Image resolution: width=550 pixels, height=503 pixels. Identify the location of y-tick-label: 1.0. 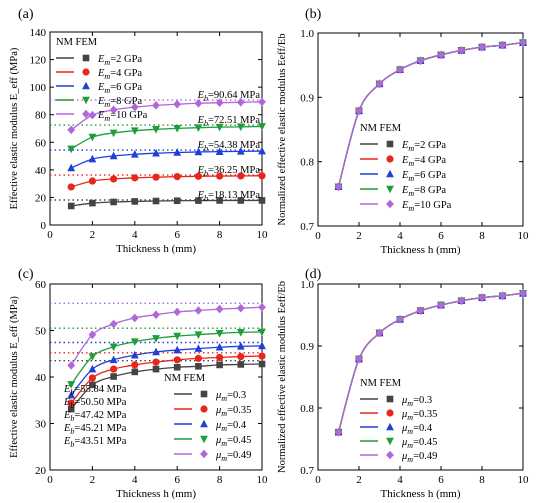
(307, 34).